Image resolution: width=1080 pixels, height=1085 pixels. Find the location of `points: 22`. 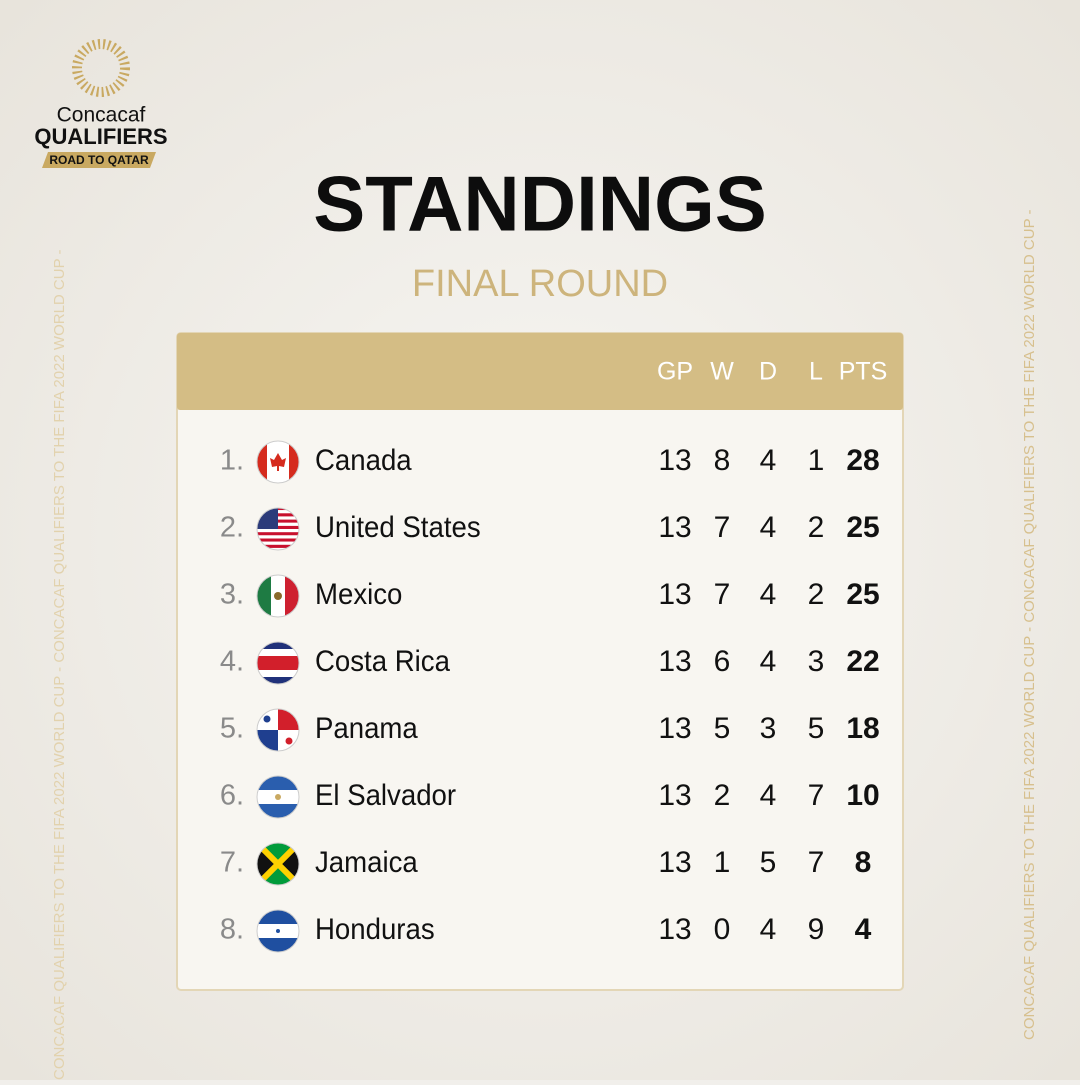

points: 22 is located at coordinates (862, 661).